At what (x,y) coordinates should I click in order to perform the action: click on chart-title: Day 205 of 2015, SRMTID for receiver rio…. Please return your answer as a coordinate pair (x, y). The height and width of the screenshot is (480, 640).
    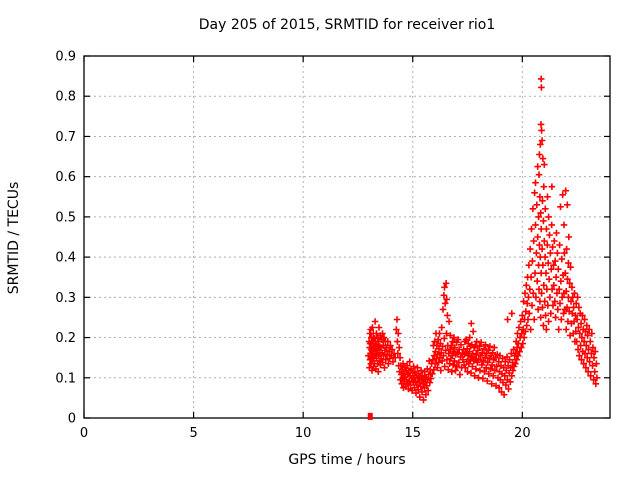
    Looking at the image, I should click on (347, 25).